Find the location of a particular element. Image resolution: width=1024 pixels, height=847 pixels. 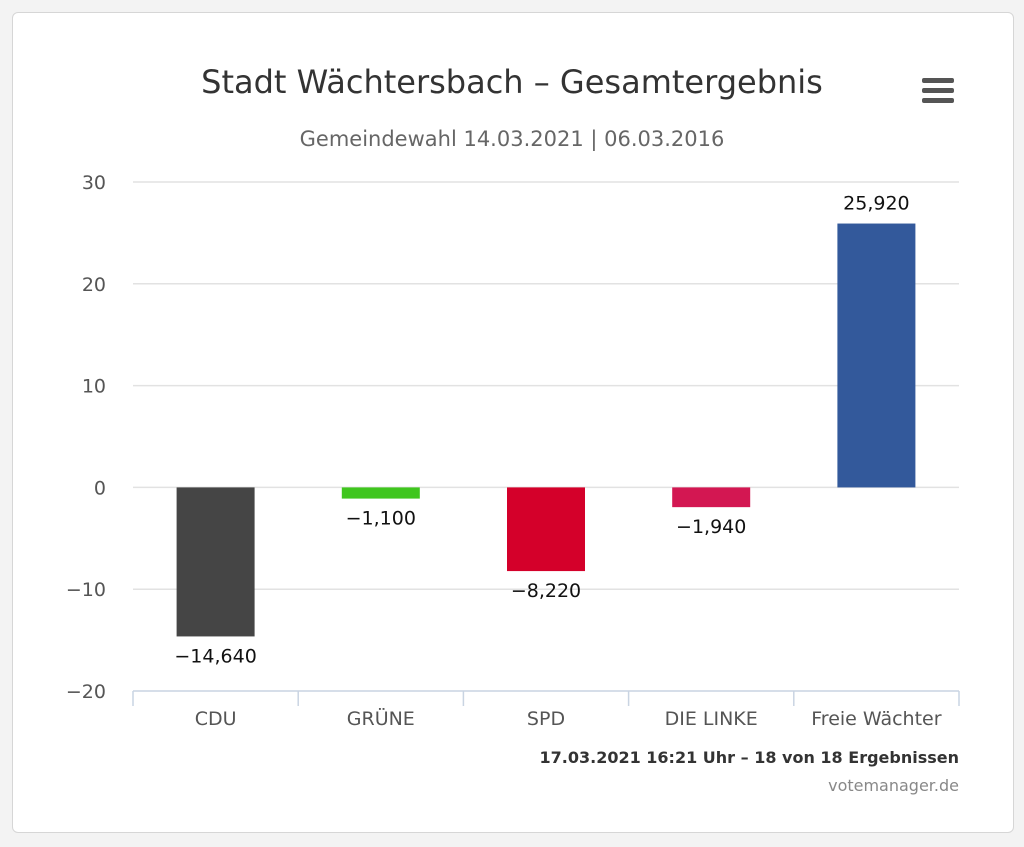

data-label: −8,220 is located at coordinates (546, 591).